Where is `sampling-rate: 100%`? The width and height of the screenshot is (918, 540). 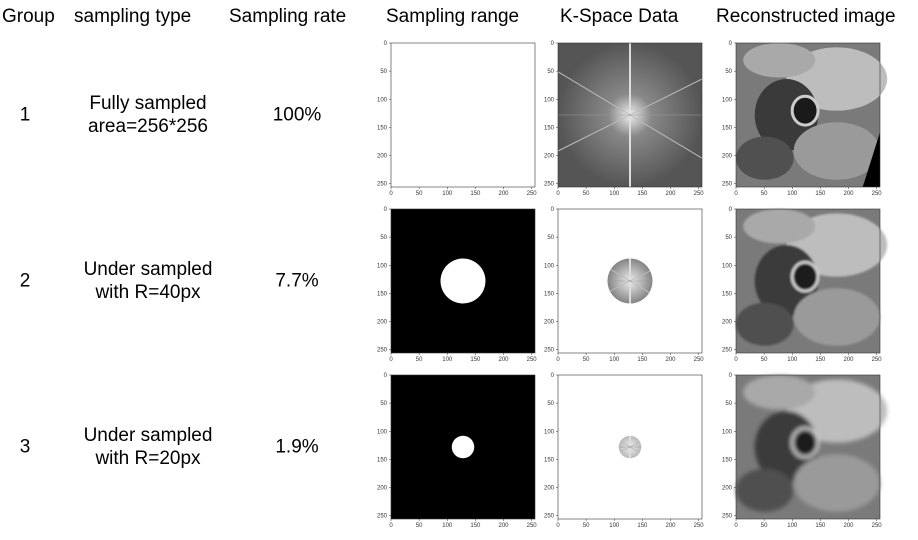 sampling-rate: 100% is located at coordinates (297, 115).